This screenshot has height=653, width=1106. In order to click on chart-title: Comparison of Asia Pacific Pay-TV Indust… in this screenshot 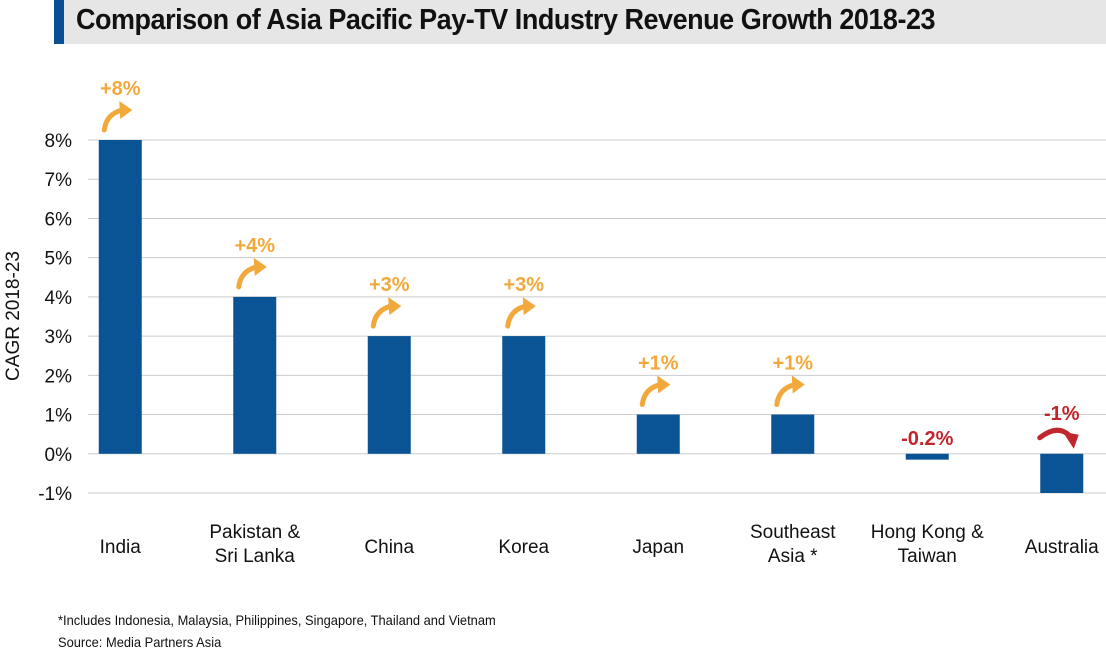, I will do `click(506, 20)`.